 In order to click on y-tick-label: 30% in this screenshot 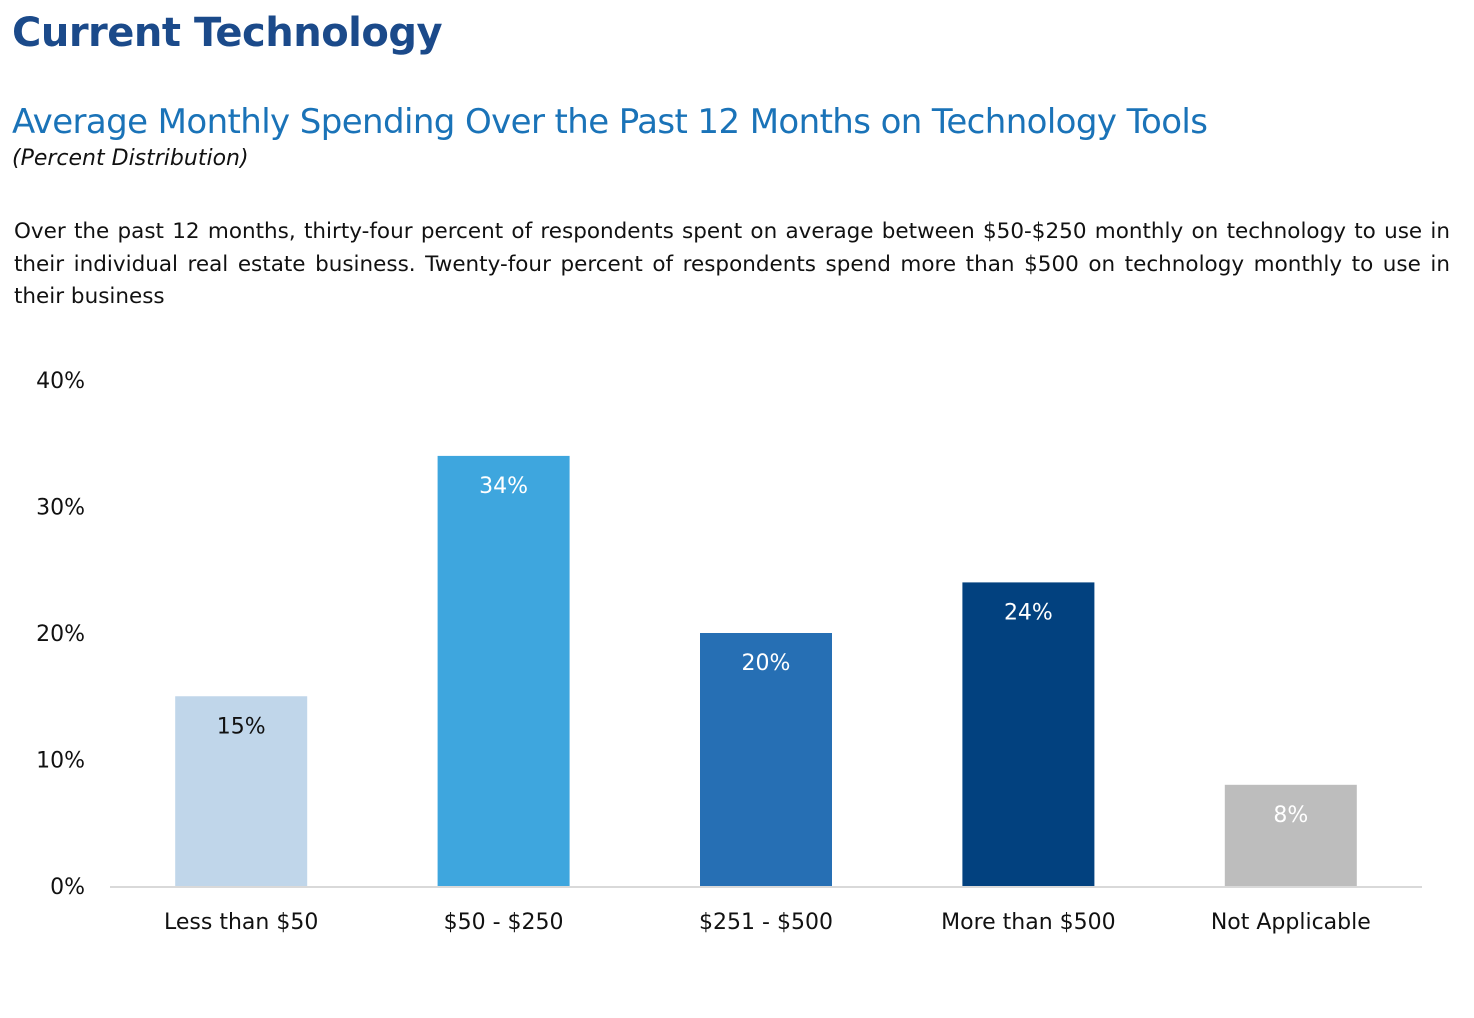, I will do `click(60, 508)`.